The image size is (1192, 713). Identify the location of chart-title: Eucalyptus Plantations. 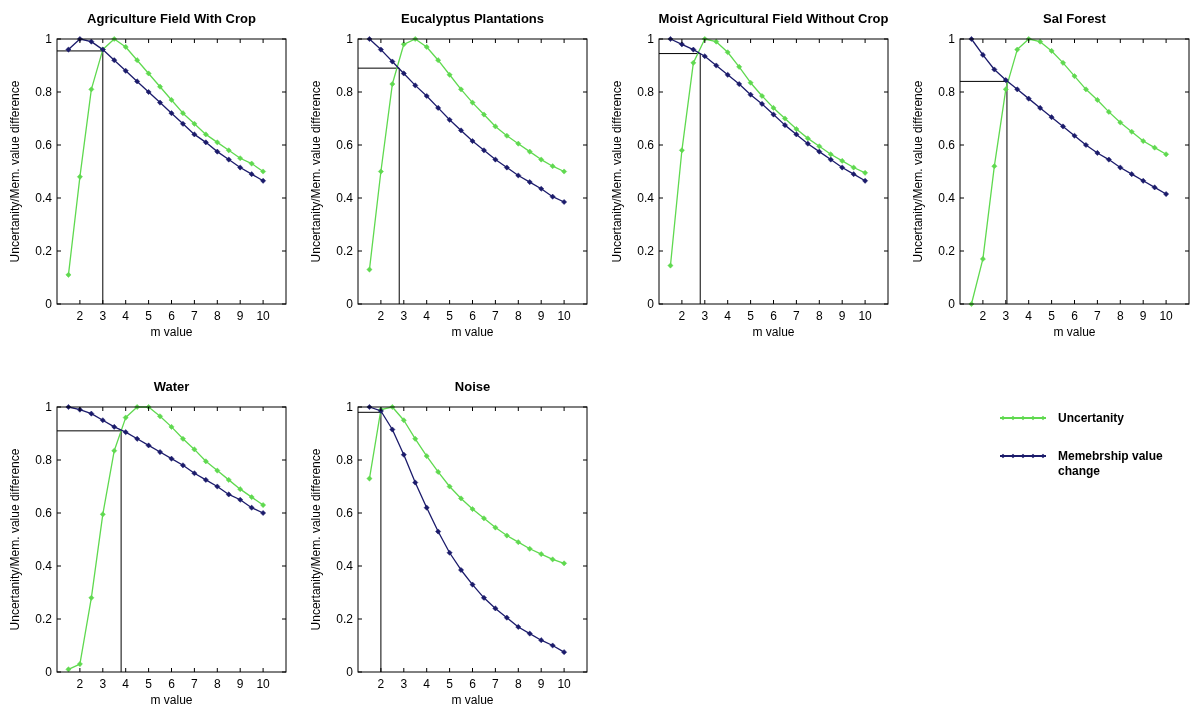
(472, 18).